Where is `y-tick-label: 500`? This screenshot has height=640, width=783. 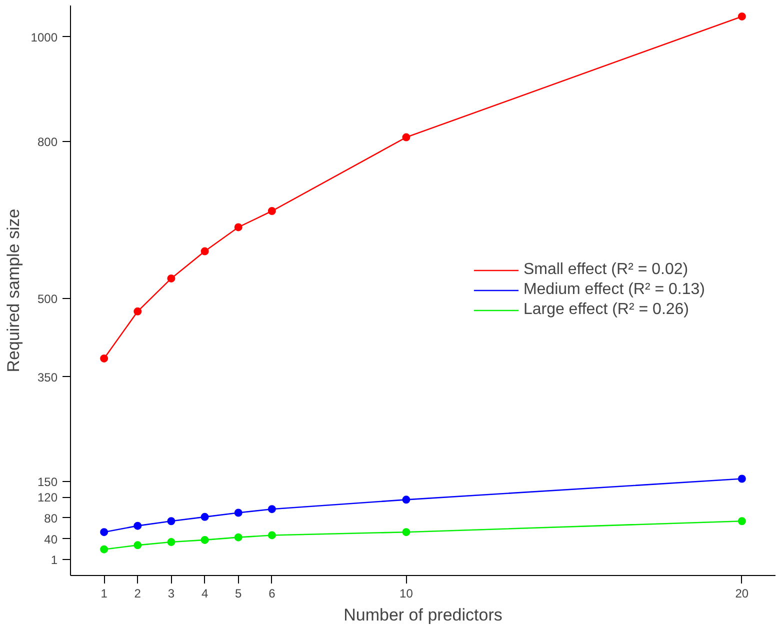
y-tick-label: 500 is located at coordinates (47, 299).